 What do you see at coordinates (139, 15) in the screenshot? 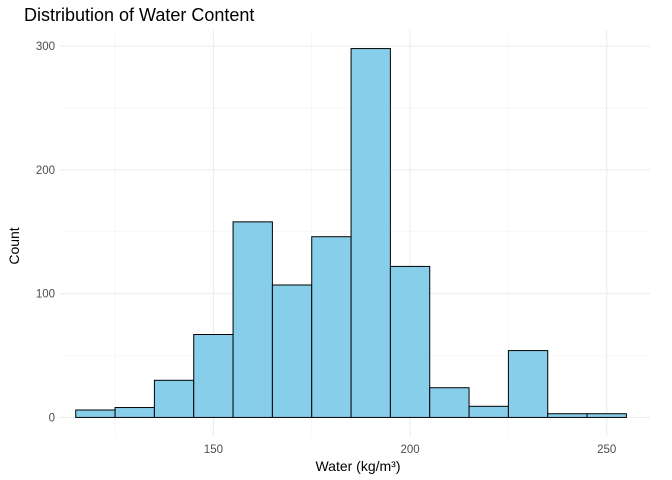
I see `chart-title: Distribution of Water Content` at bounding box center [139, 15].